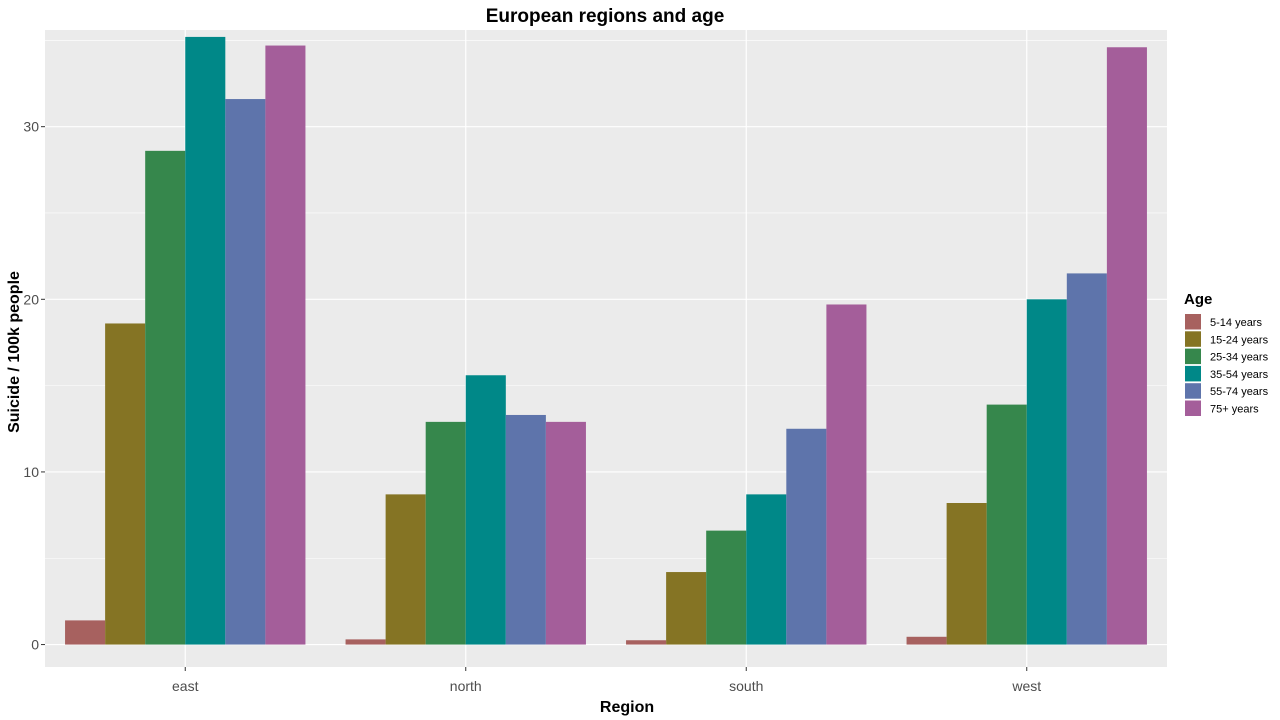 This screenshot has width=1280, height=720. I want to click on bar-east-15-24-years, so click(125, 484).